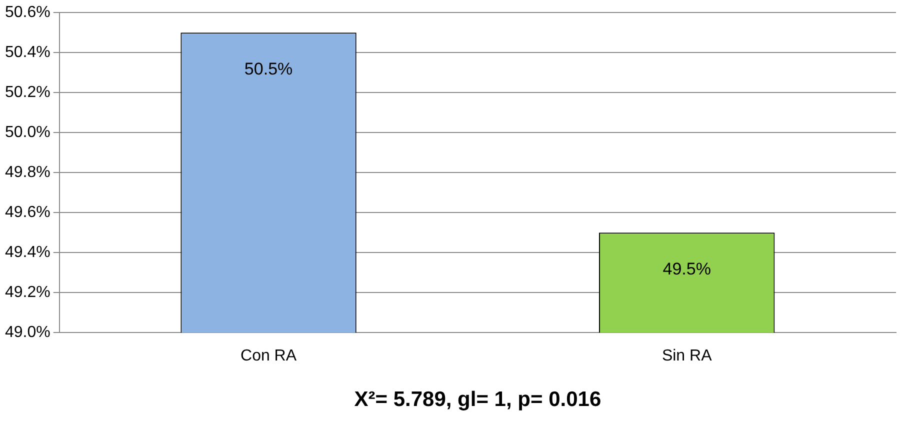 This screenshot has height=421, width=911. I want to click on data-label: 50.5%, so click(268, 68).